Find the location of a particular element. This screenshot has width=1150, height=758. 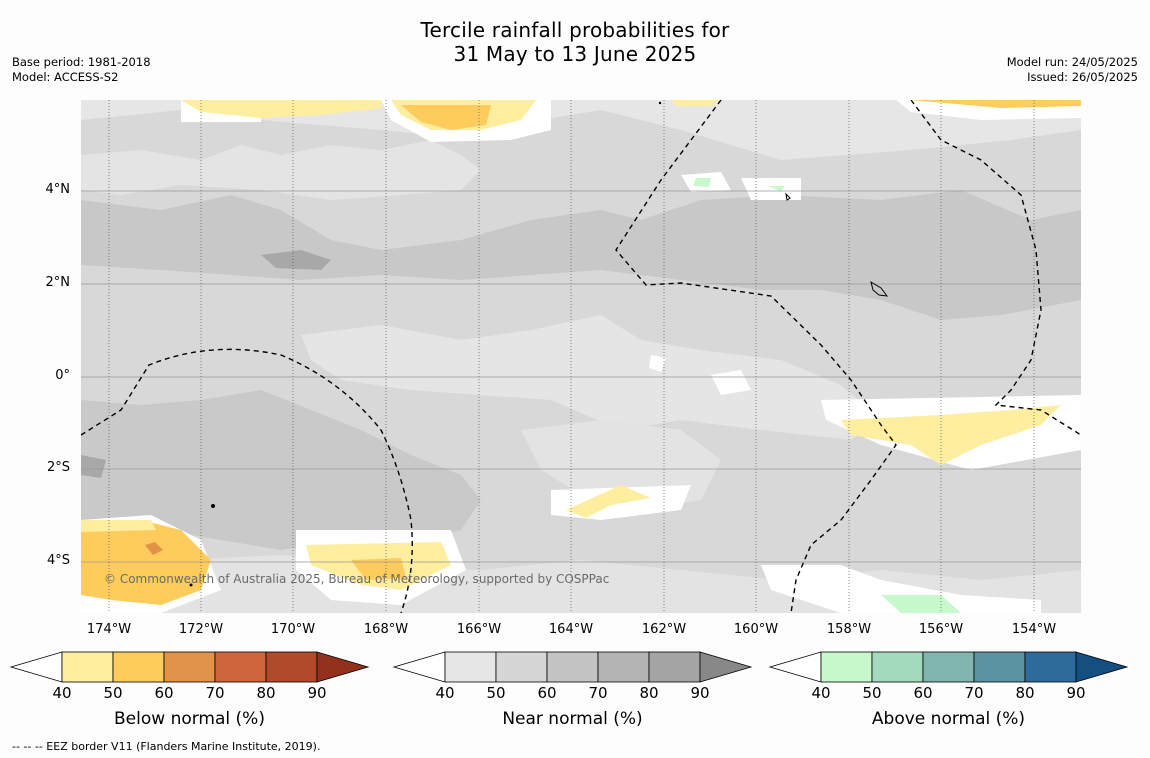

colorbar-above-normal is located at coordinates (948, 667).